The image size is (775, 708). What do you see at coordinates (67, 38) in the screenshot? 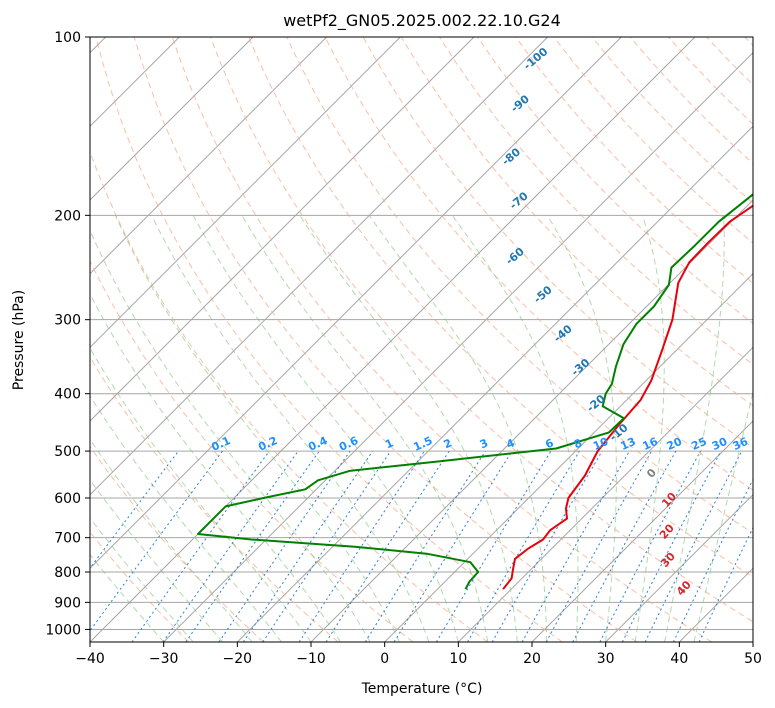
I see `y-tick-label: 100` at bounding box center [67, 38].